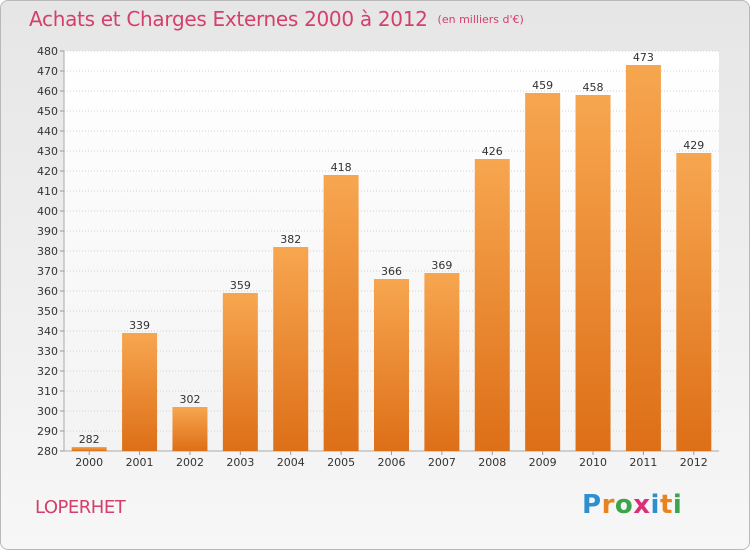  What do you see at coordinates (666, 505) in the screenshot?
I see `logo-letter: t` at bounding box center [666, 505].